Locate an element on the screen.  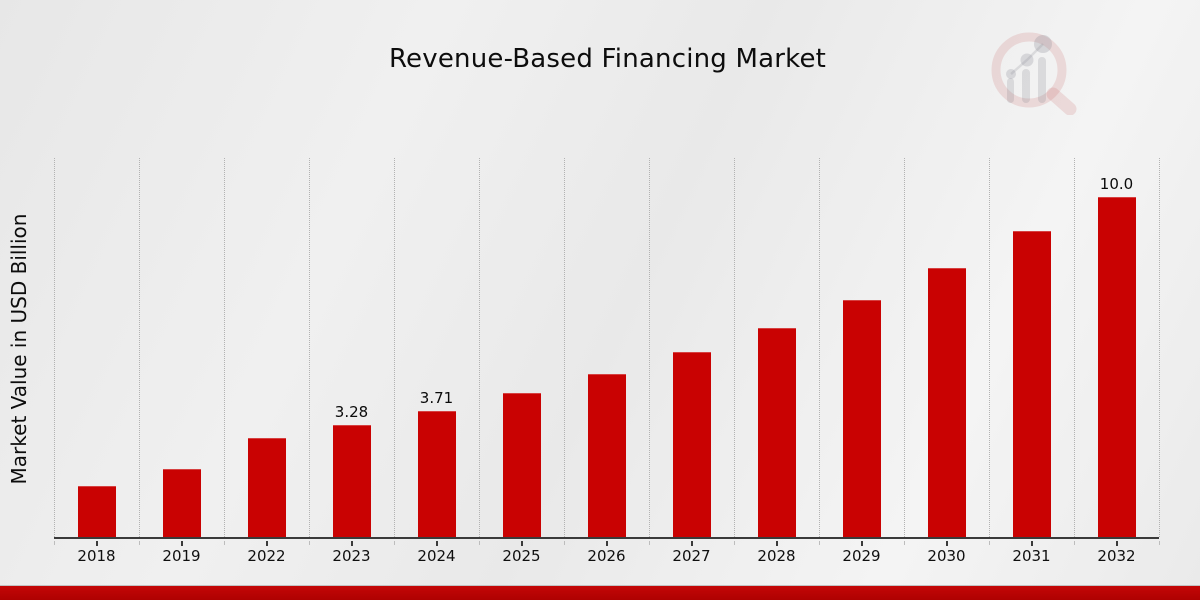
bar-2025 is located at coordinates (521, 464).